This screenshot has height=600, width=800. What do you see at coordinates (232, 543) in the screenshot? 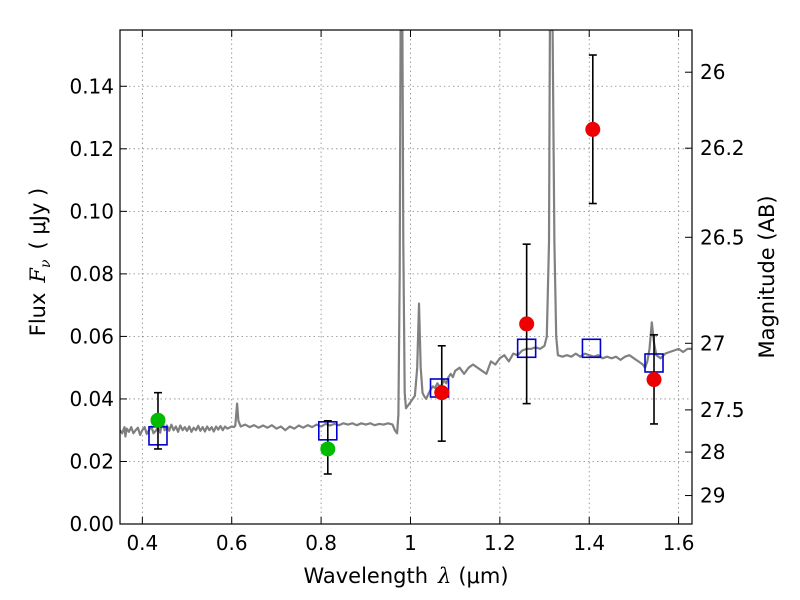
I see `x-tick-label: 0.6` at bounding box center [232, 543].